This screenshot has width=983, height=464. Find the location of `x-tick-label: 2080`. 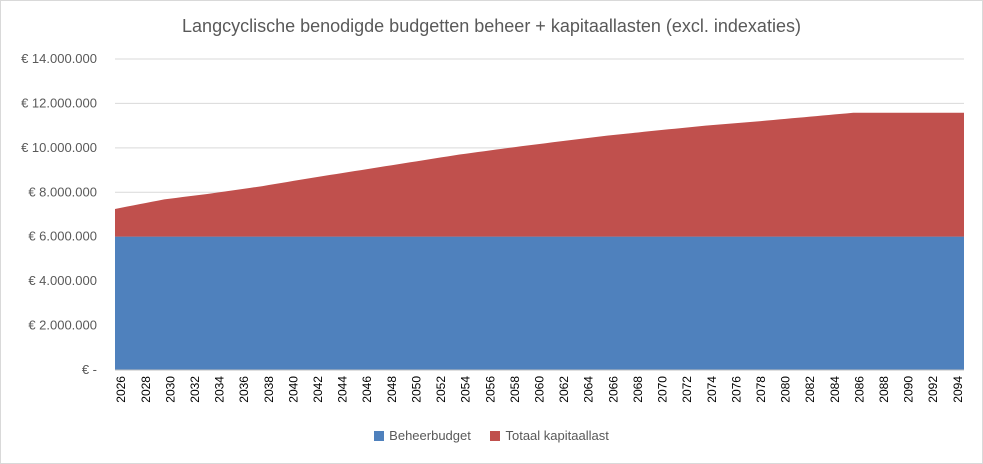

x-tick-label: 2080 is located at coordinates (786, 389).